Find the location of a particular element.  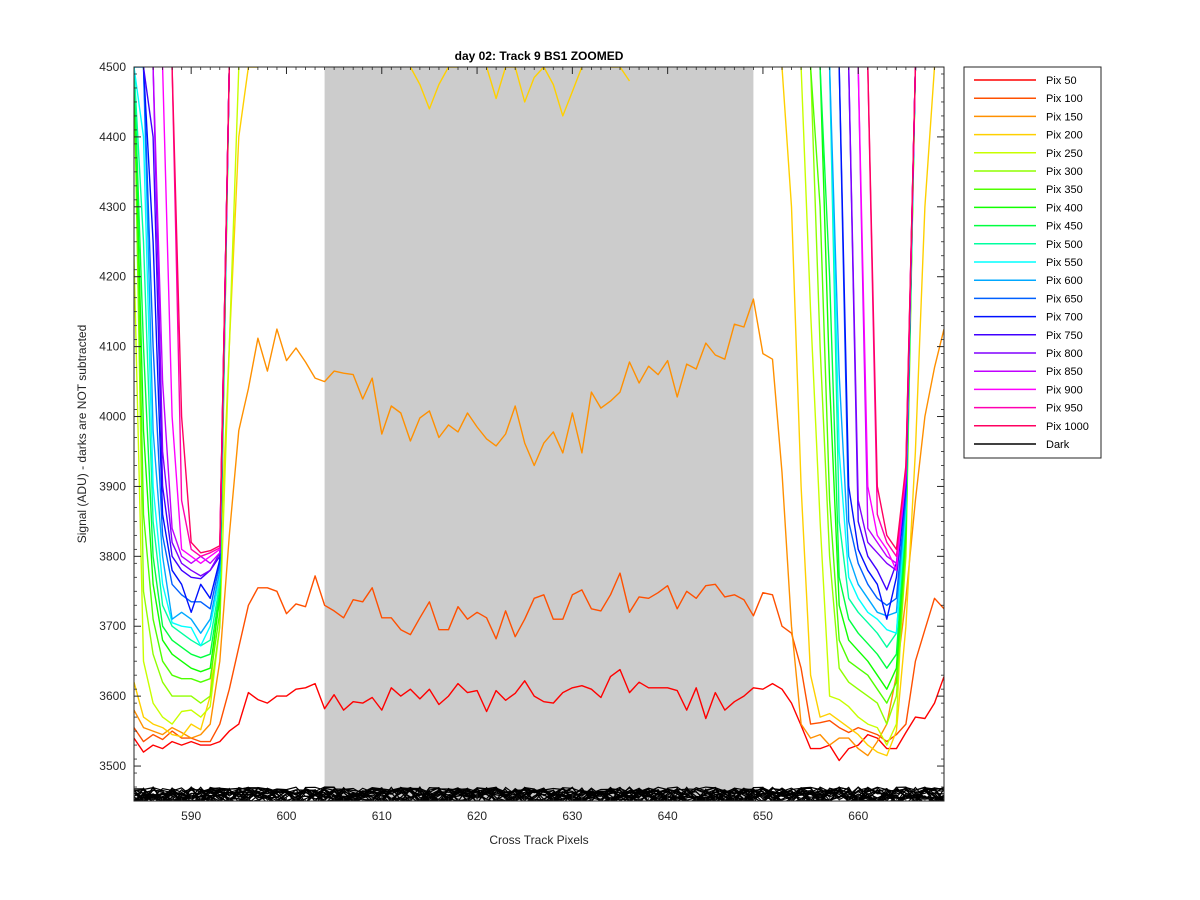

x-tick-label: 610 is located at coordinates (382, 816).